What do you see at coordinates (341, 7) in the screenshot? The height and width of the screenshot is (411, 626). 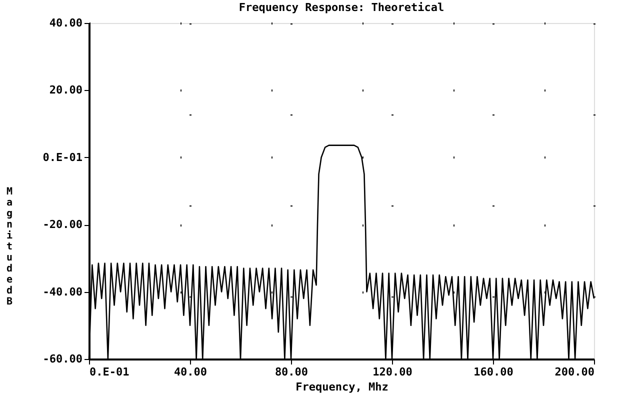 I see `chart-title: Frequency Response: Theoretical` at bounding box center [341, 7].